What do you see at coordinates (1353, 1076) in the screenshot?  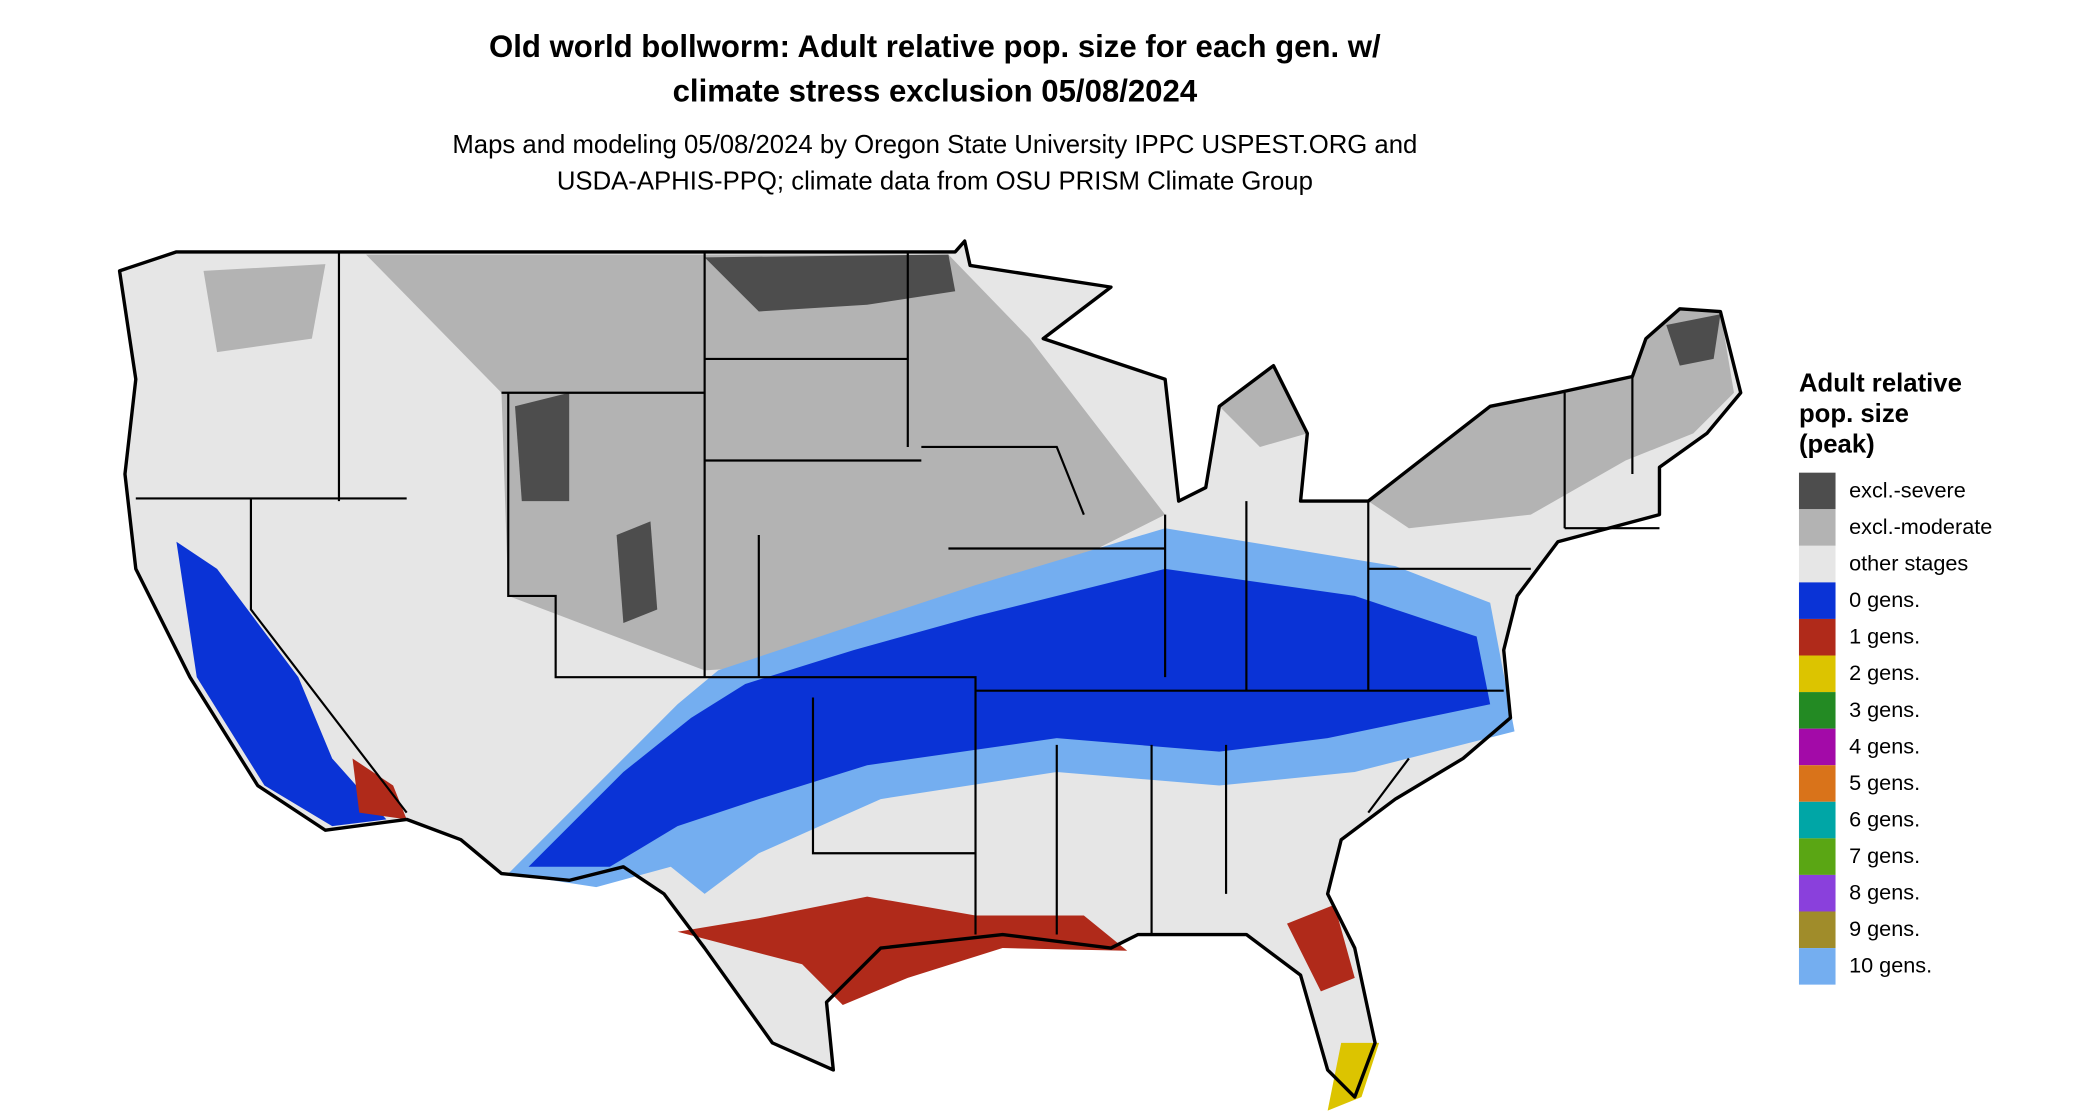 I see `region-2-gens` at bounding box center [1353, 1076].